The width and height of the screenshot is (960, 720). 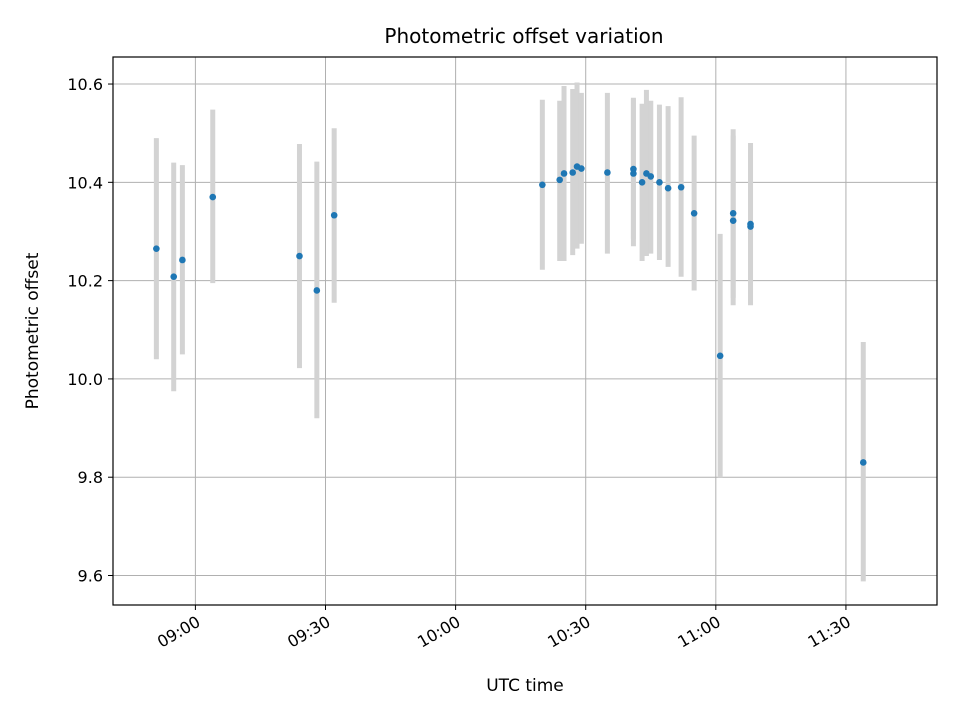 I want to click on y-axis-label: Photometric offset, so click(x=33, y=330).